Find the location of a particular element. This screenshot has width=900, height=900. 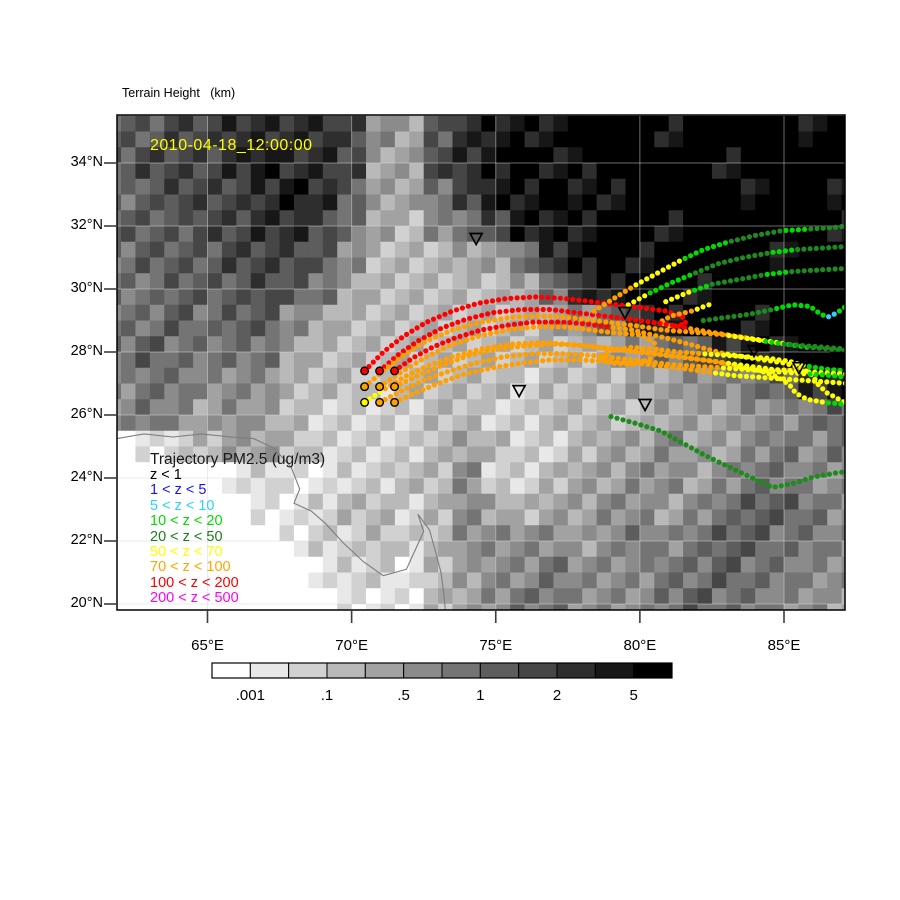

colorbar-outline is located at coordinates (442, 670).